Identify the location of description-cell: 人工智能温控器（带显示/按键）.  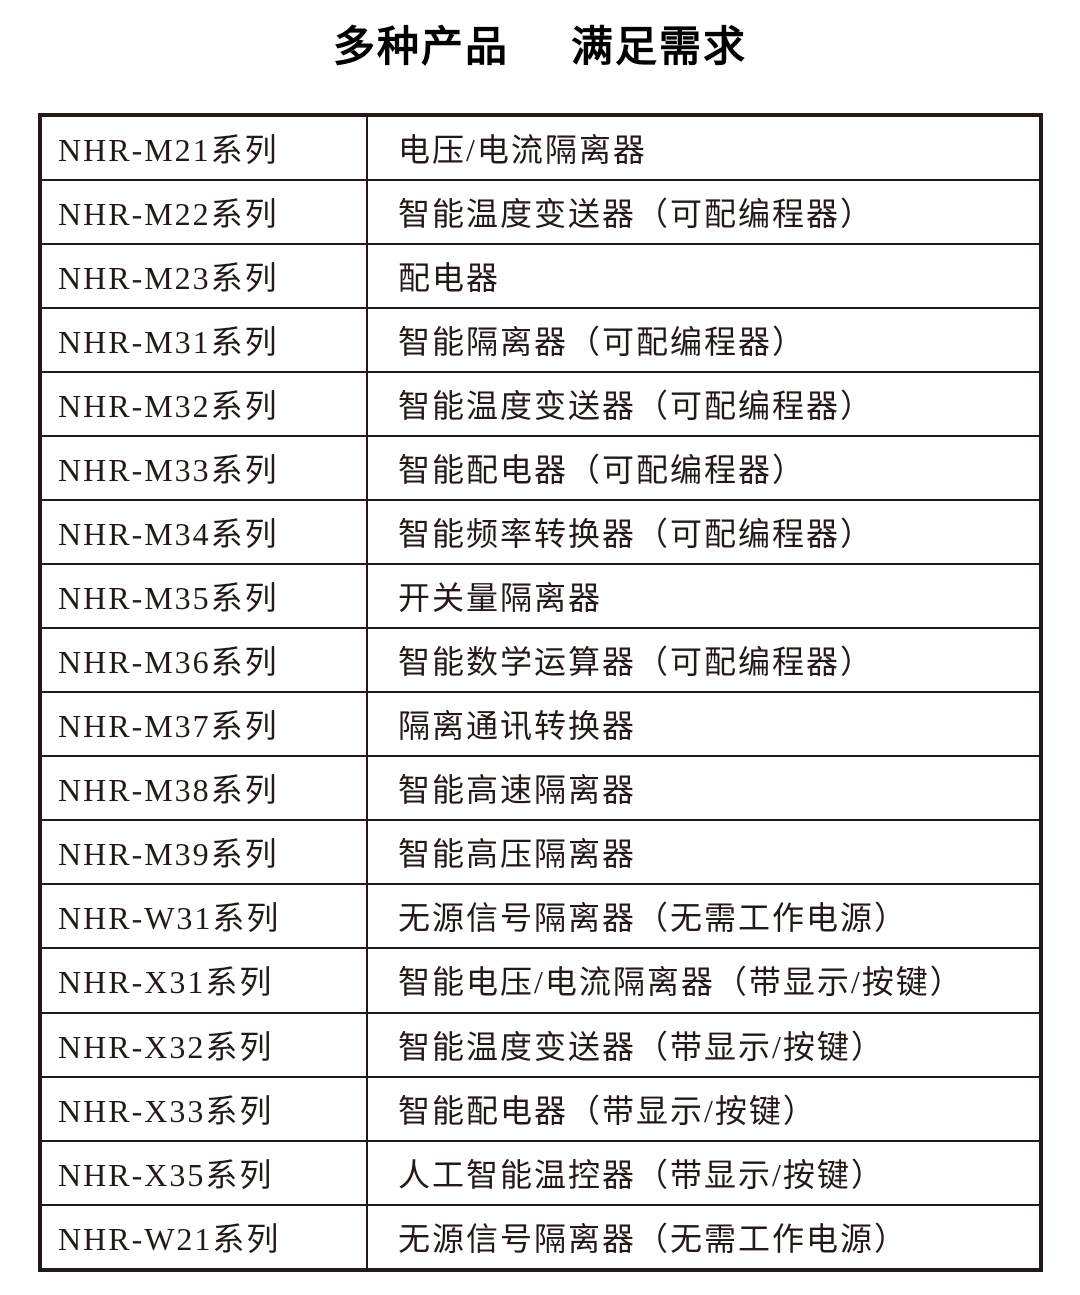
(704, 1172).